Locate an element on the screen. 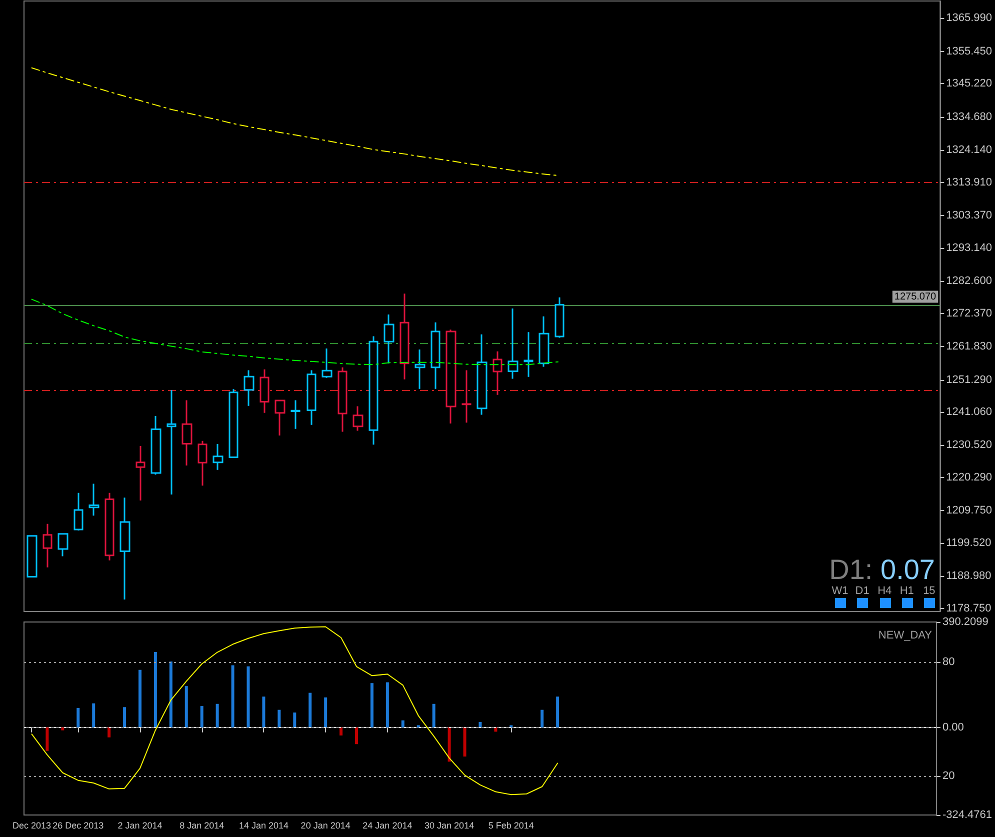  y-tick-label: 0.00 is located at coordinates (953, 727).